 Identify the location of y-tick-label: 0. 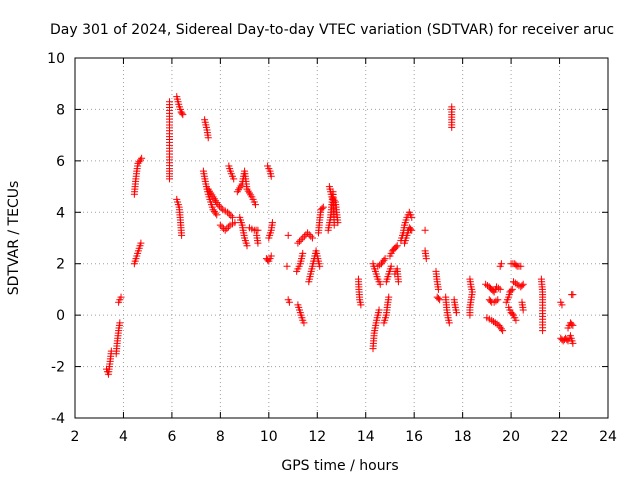
(60, 316).